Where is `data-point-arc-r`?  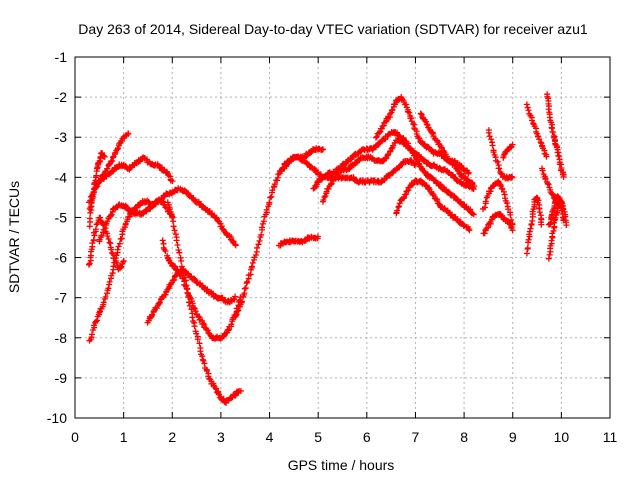
data-point-arc-r is located at coordinates (473, 186).